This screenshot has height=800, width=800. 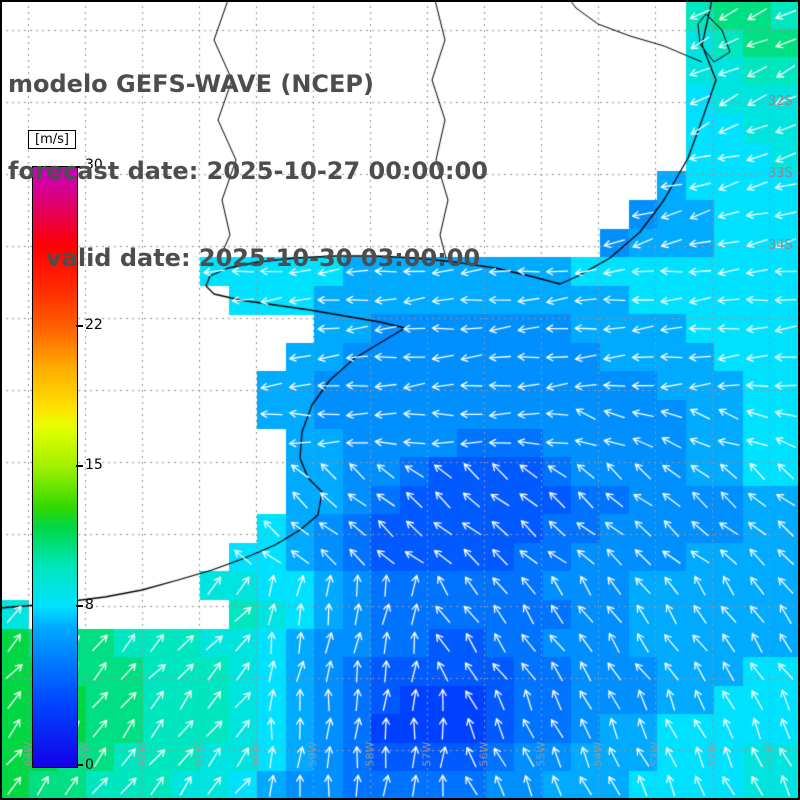 I want to click on lon-label: 51W, so click(x=769, y=754).